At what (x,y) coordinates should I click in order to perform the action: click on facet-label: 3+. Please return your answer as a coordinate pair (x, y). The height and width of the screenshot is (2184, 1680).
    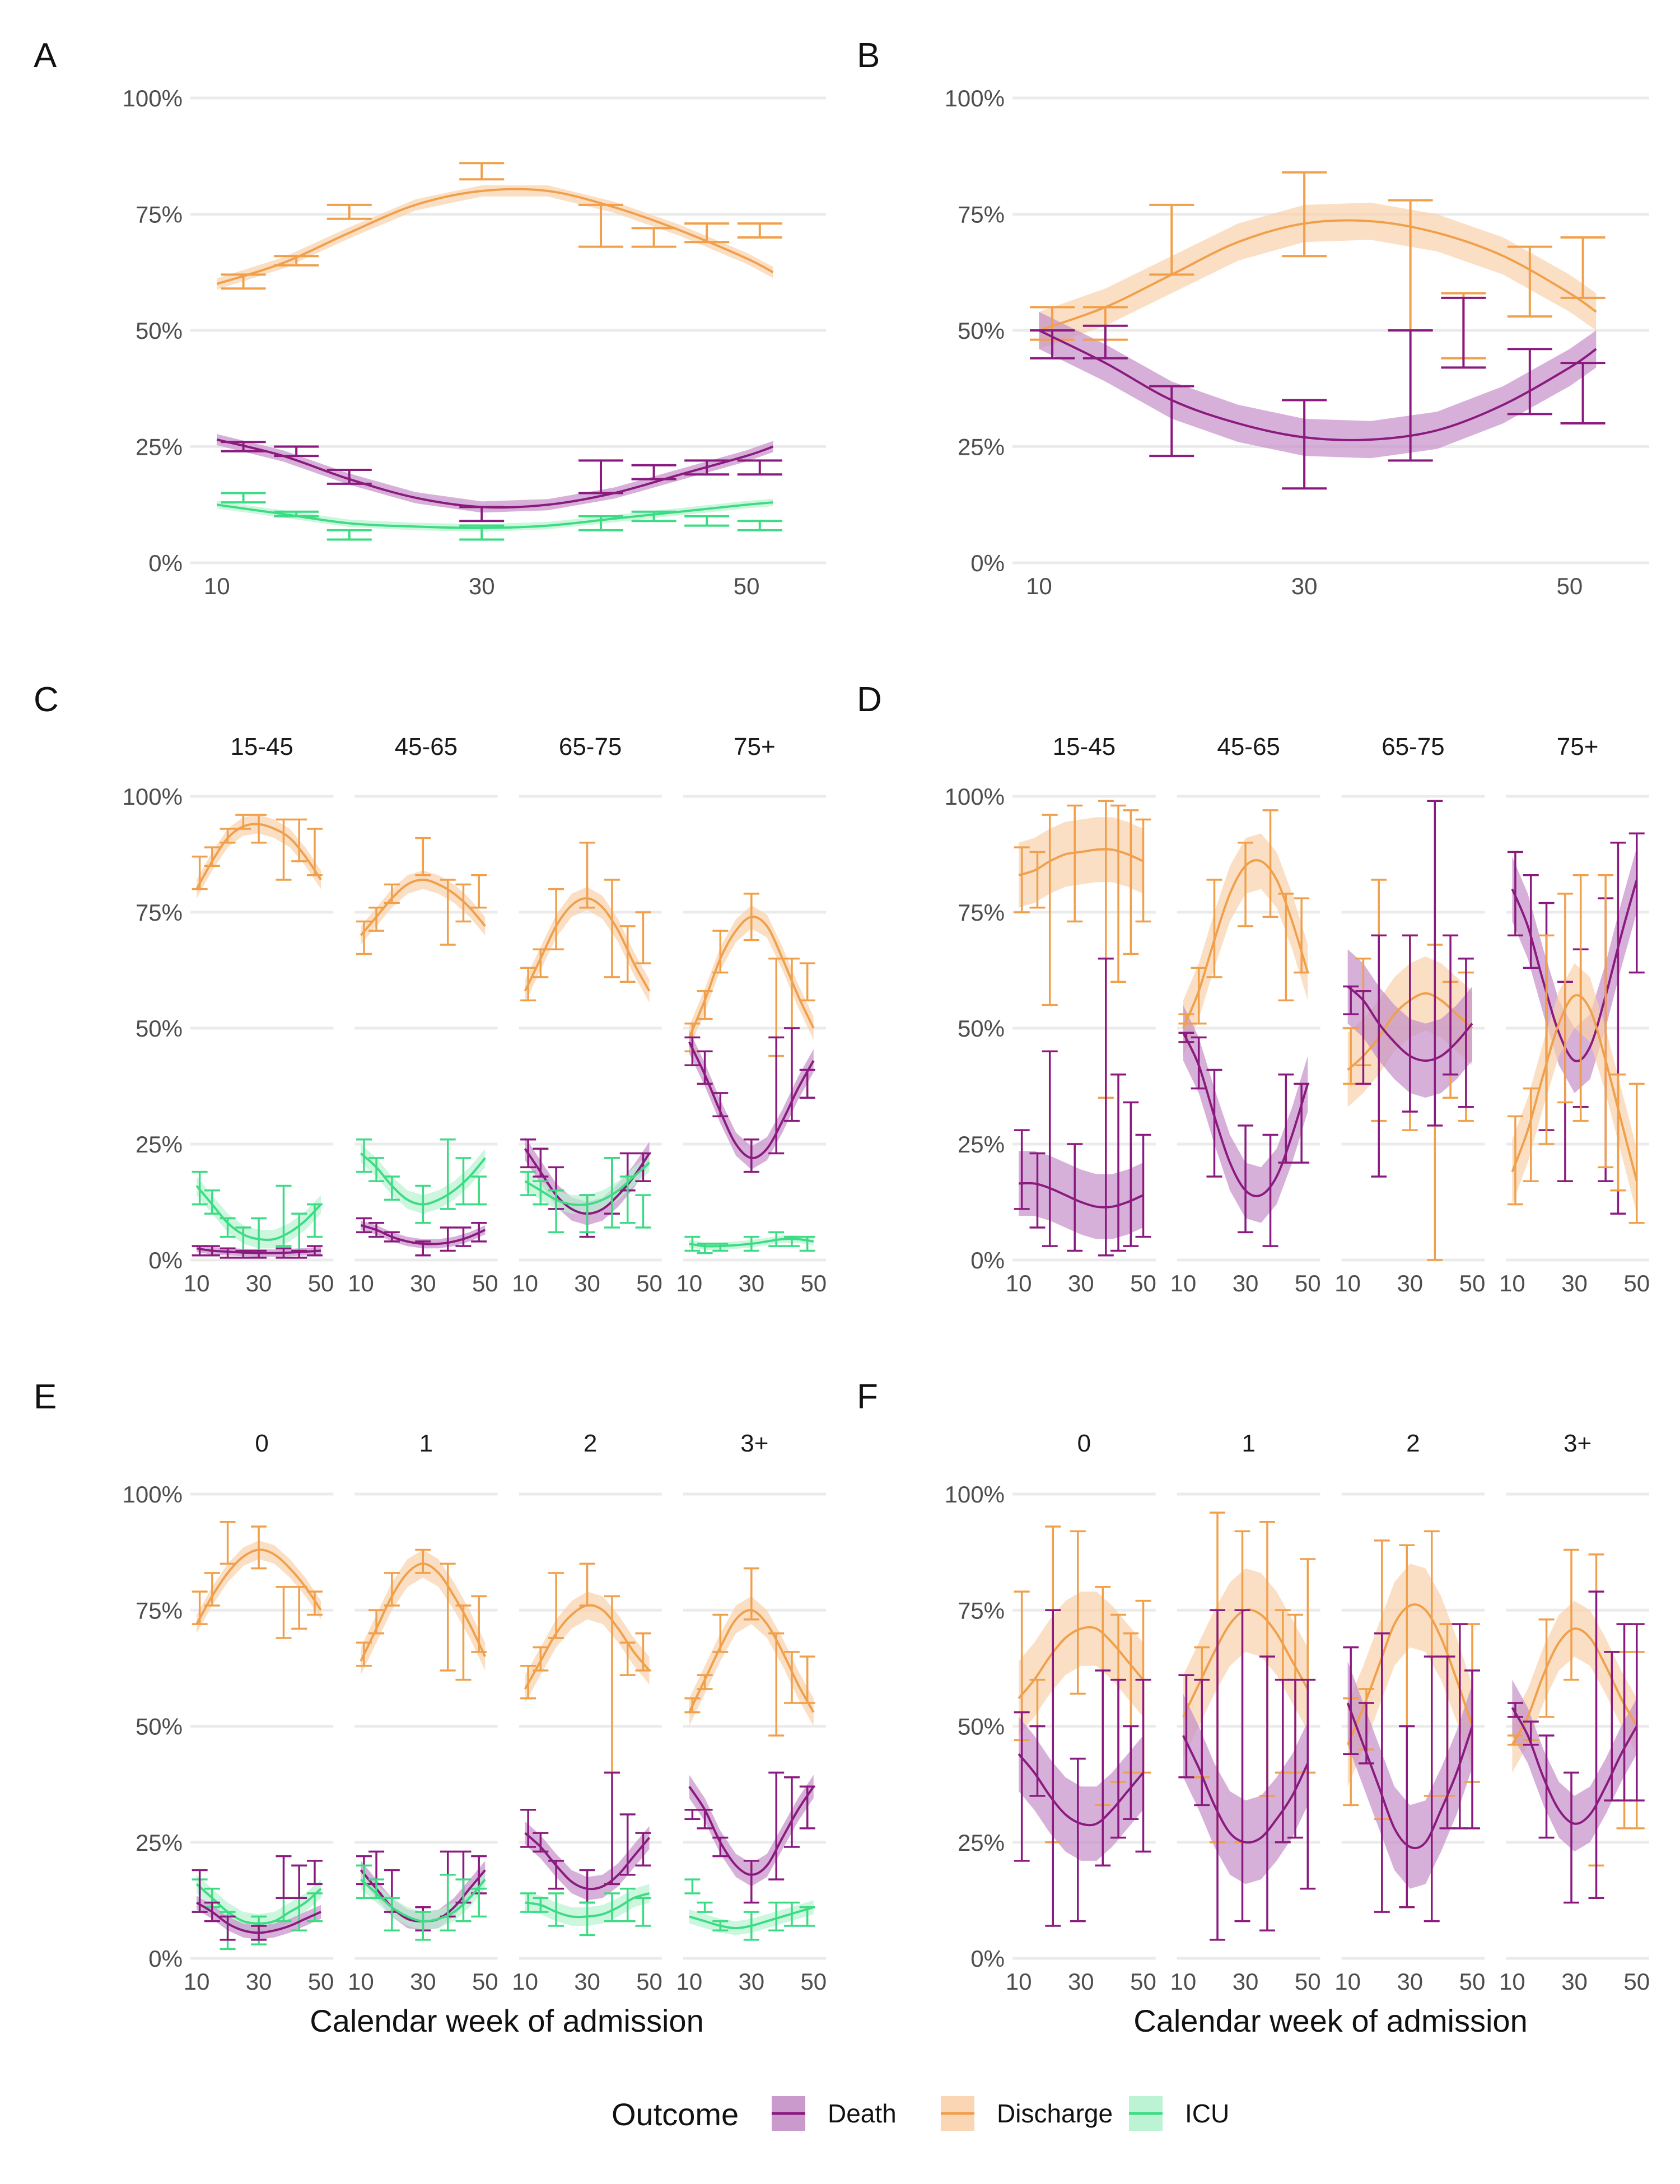
    Looking at the image, I should click on (1578, 1444).